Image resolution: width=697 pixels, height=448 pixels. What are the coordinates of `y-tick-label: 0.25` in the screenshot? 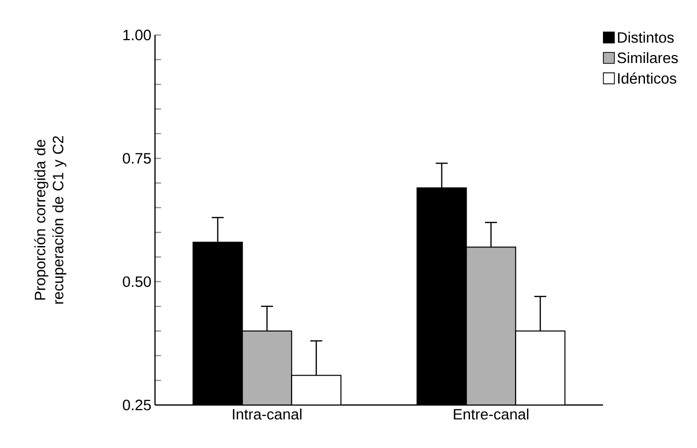 It's located at (136, 405).